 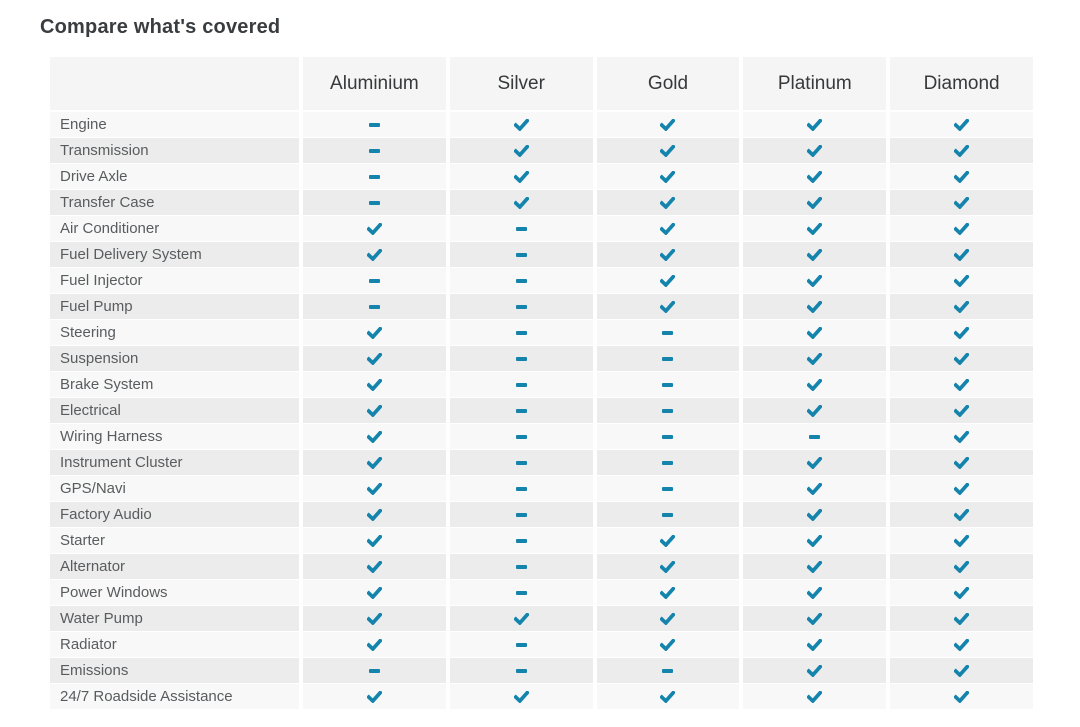 What do you see at coordinates (541, 410) in the screenshot?
I see `table-row: Electrical` at bounding box center [541, 410].